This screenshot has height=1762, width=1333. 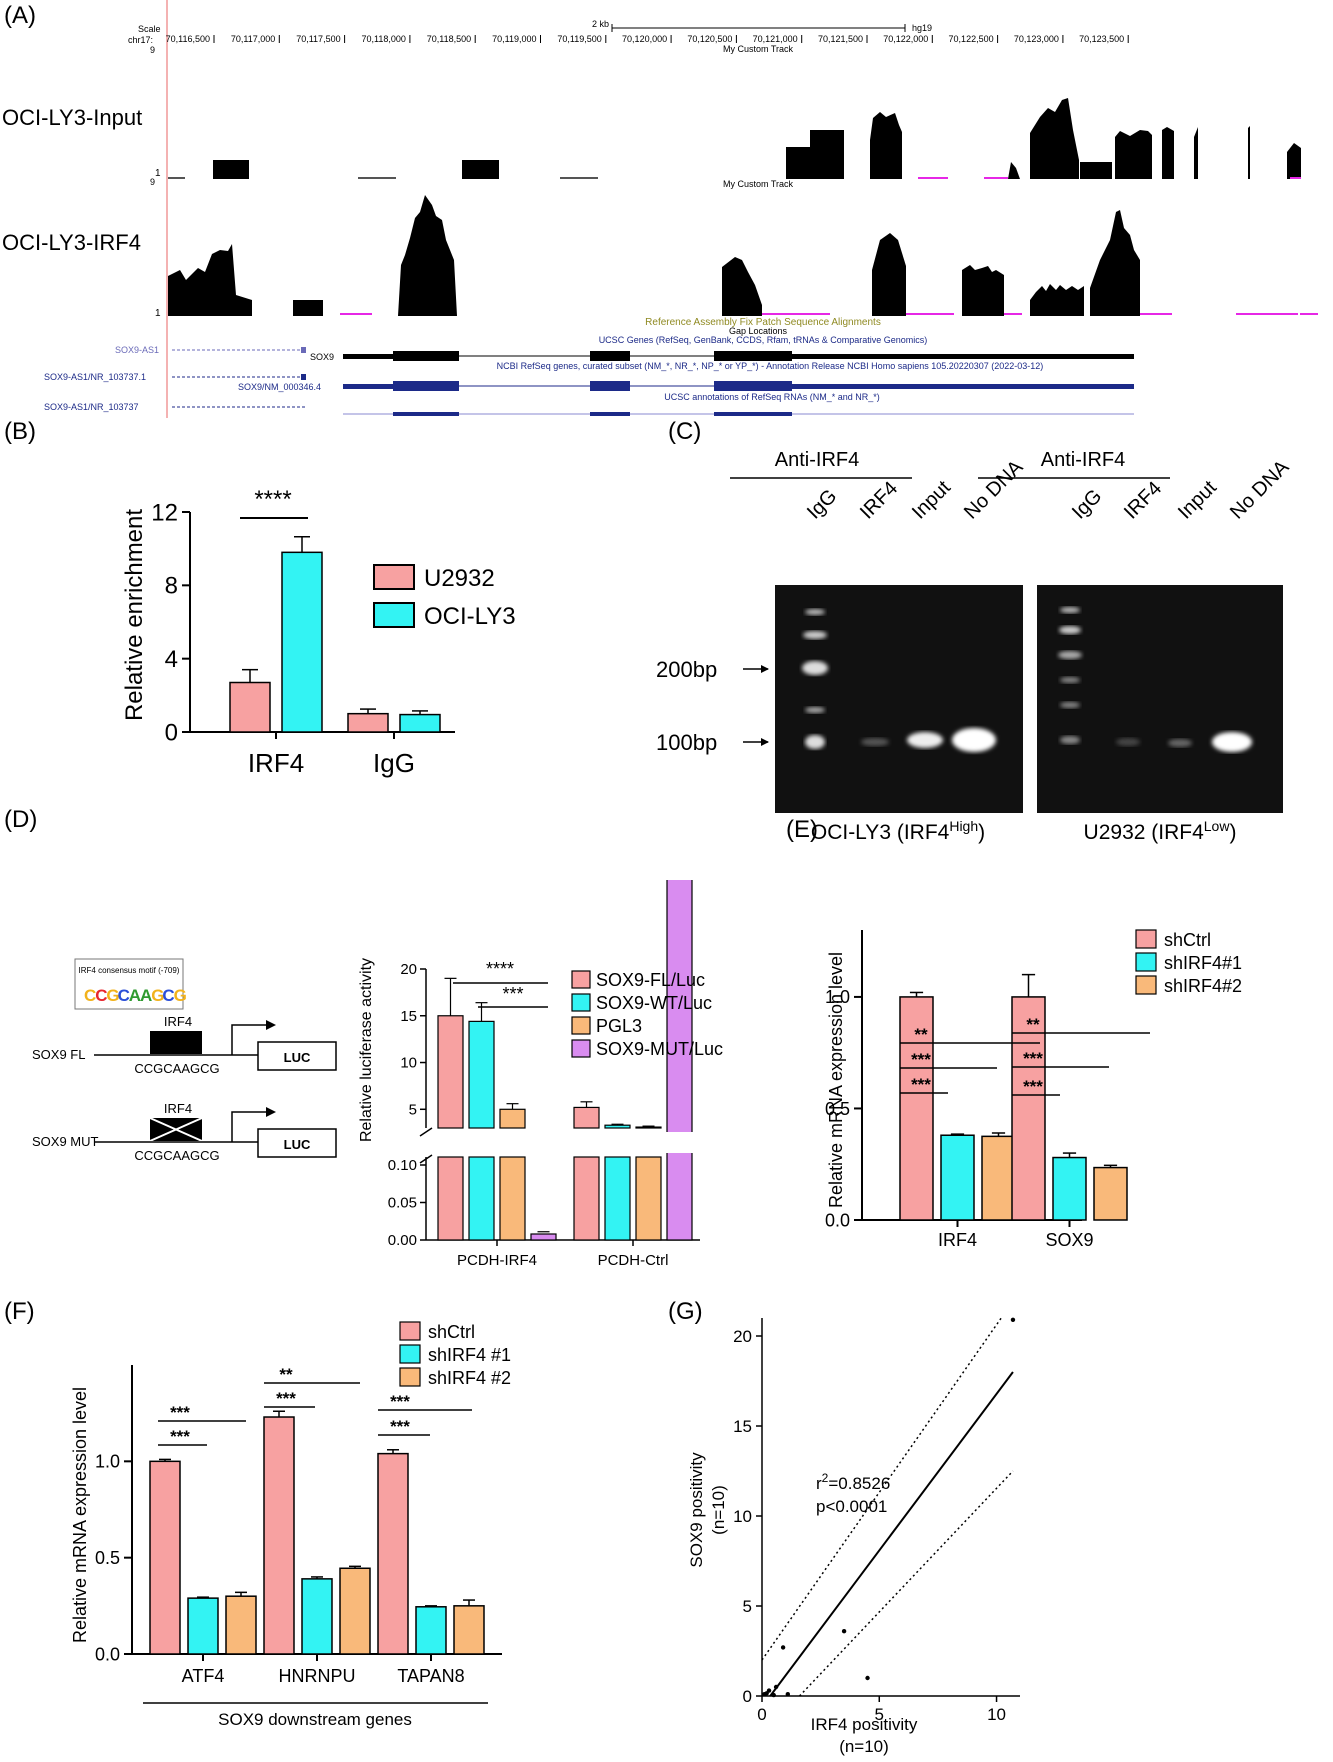 I want to click on gene-sox9-as1-nr1: SOX9-AS1/NR_103737.1, so click(x=95, y=377).